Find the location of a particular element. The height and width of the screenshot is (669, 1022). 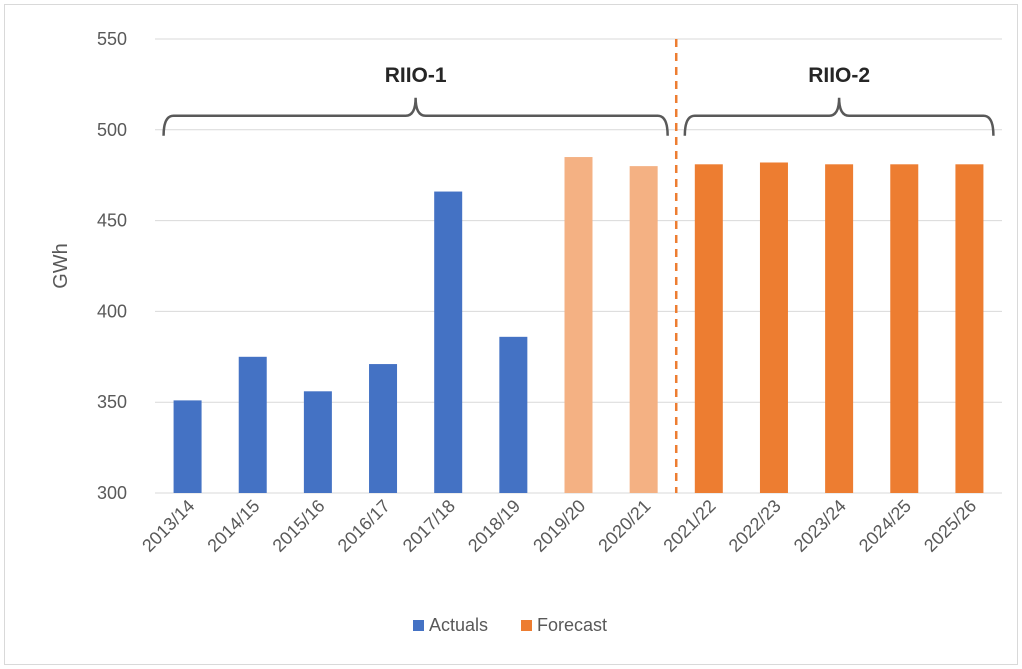

x-tick-label: 2015/16 is located at coordinates (299, 526).